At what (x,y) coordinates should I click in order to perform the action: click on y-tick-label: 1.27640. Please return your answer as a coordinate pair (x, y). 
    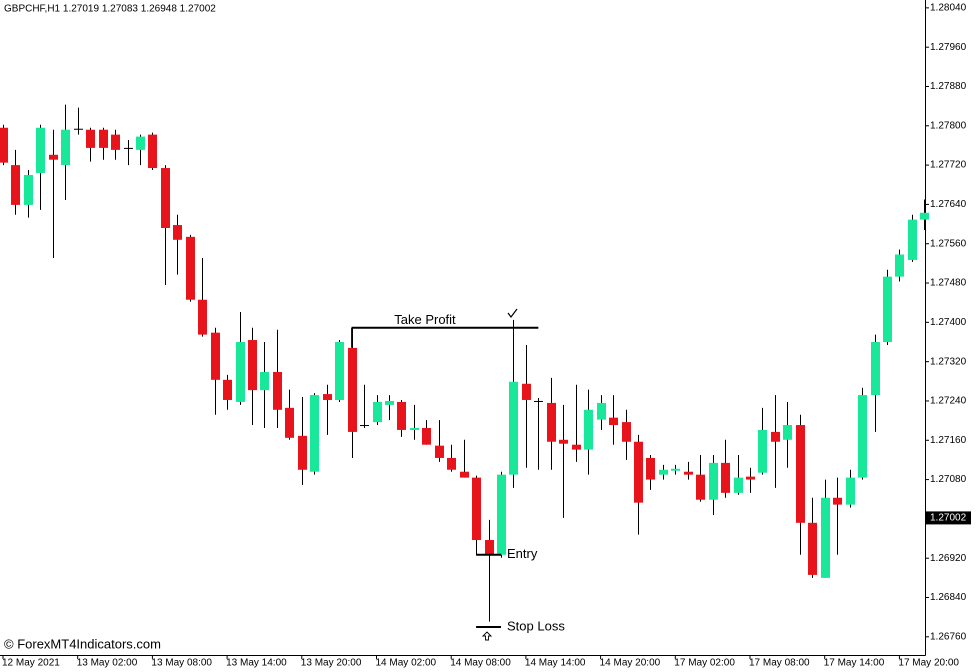
    Looking at the image, I should click on (948, 204).